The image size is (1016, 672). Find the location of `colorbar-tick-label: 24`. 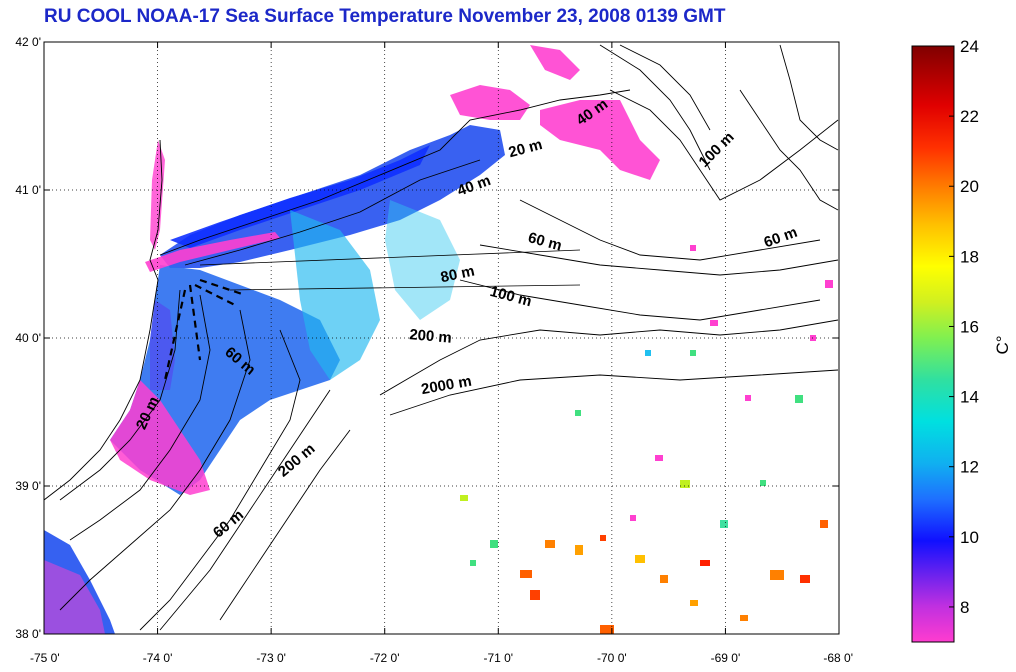

colorbar-tick-label: 24 is located at coordinates (969, 46).